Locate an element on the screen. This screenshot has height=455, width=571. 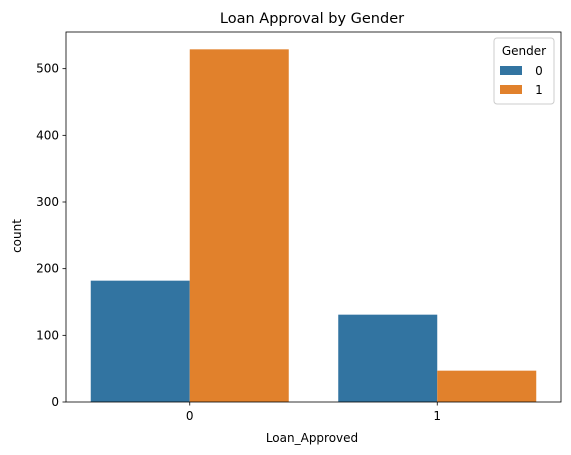
y-tick-label: 500 is located at coordinates (47, 69).